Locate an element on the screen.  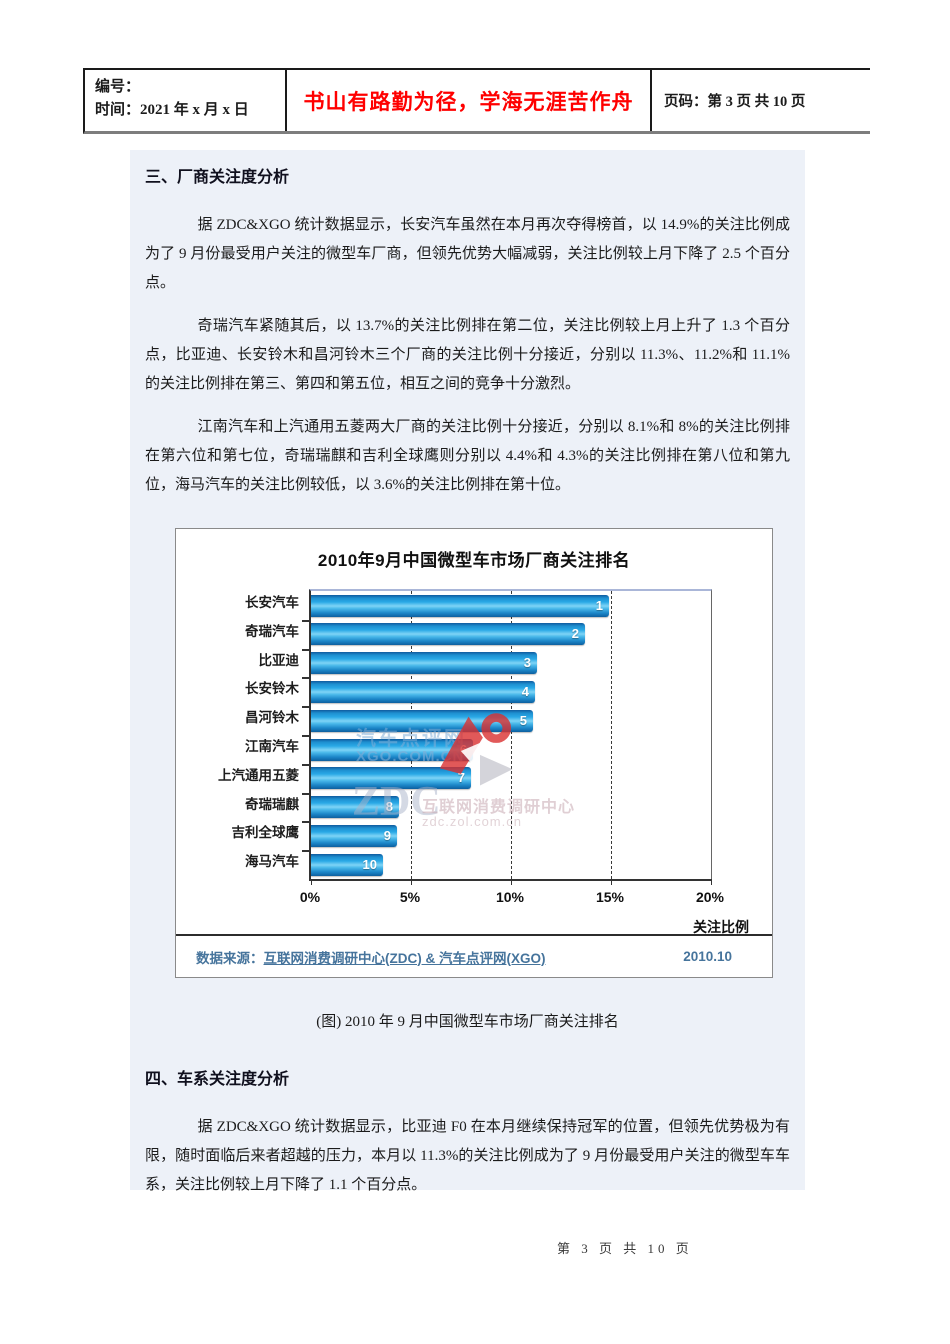
header-cell-page: 页码：第 3 页 共 10 页 is located at coordinates (761, 100).